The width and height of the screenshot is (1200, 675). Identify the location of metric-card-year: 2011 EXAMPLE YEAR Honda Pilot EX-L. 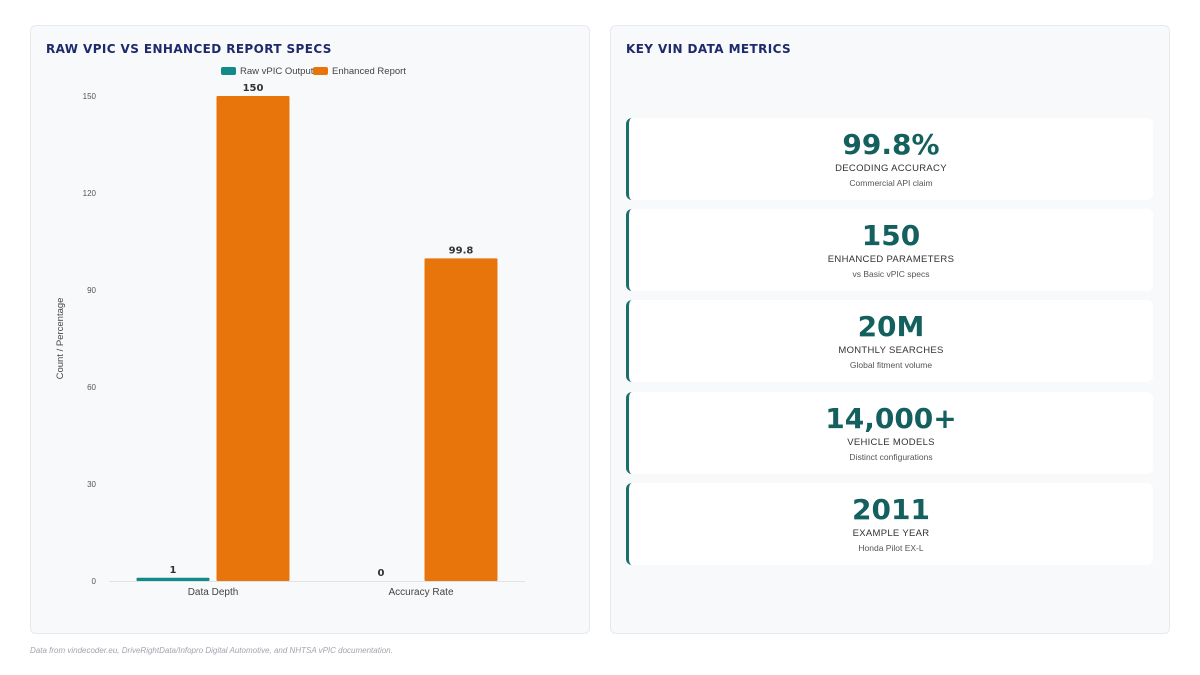
(889, 524).